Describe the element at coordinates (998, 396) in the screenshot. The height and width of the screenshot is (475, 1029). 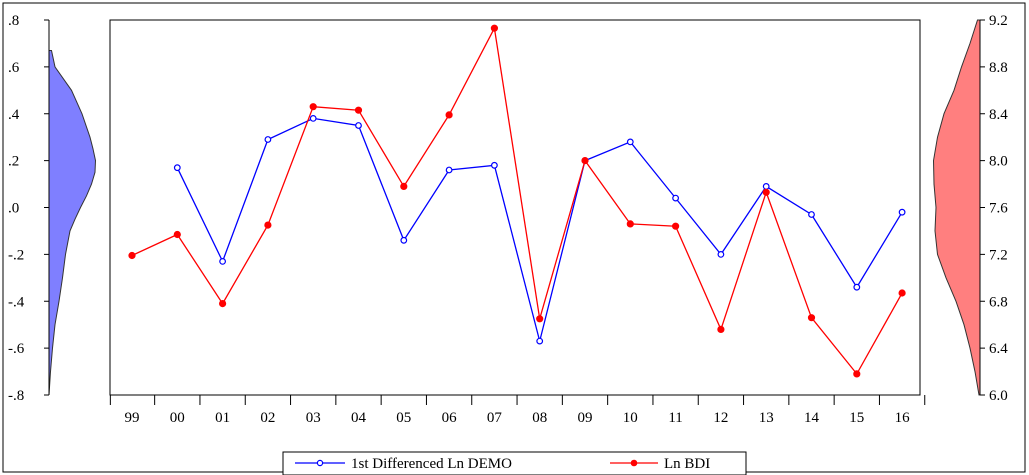
I see `right-tick-label: 6.0` at that location.